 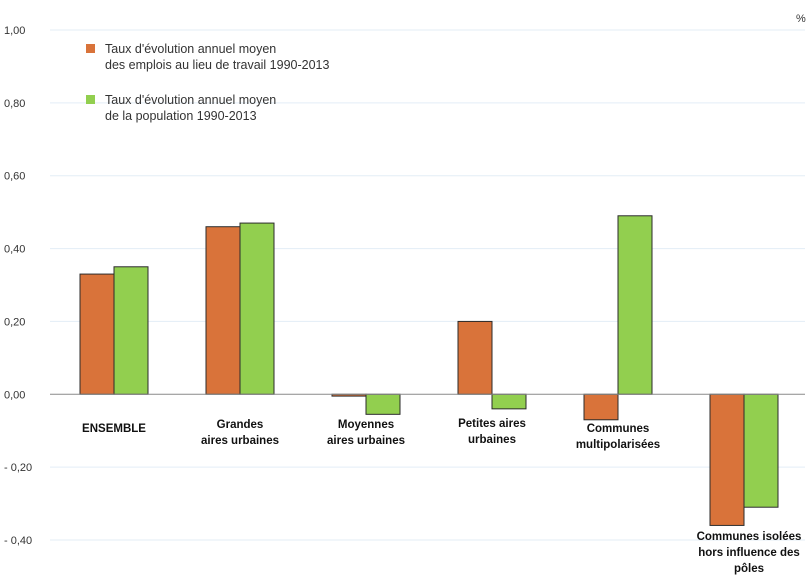 I want to click on legend-label: des emplois au lieu de travail 1990-2013, so click(x=217, y=65).